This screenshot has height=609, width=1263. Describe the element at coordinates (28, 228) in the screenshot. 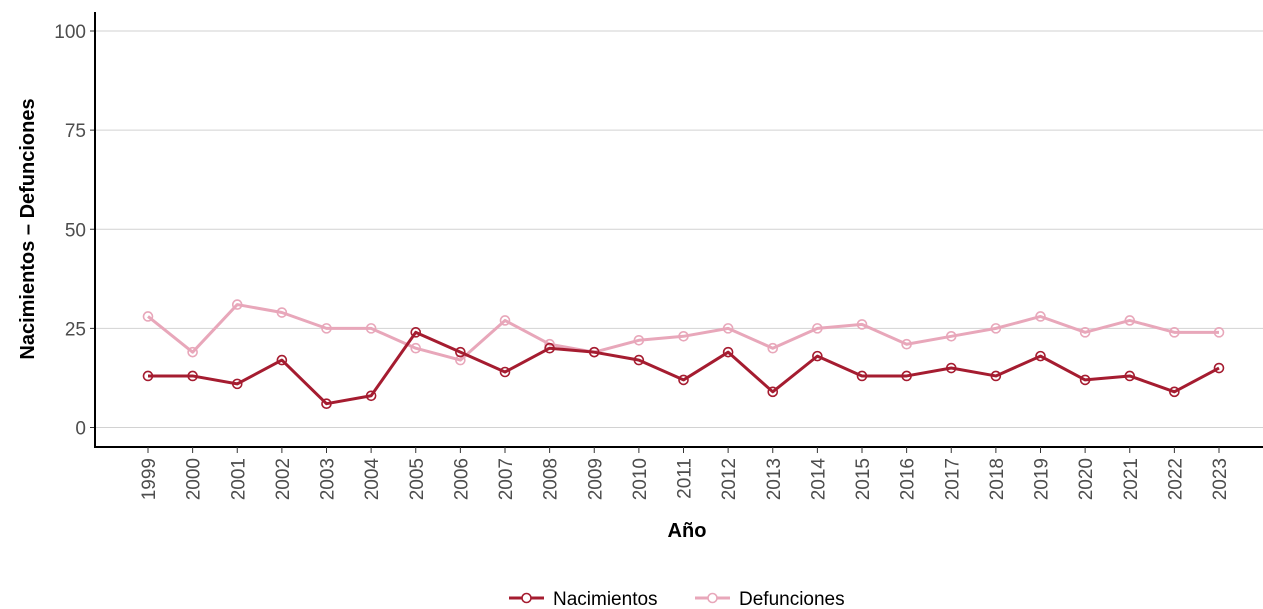

I see `y-axis-title: Nacimientos – Defunciones` at that location.